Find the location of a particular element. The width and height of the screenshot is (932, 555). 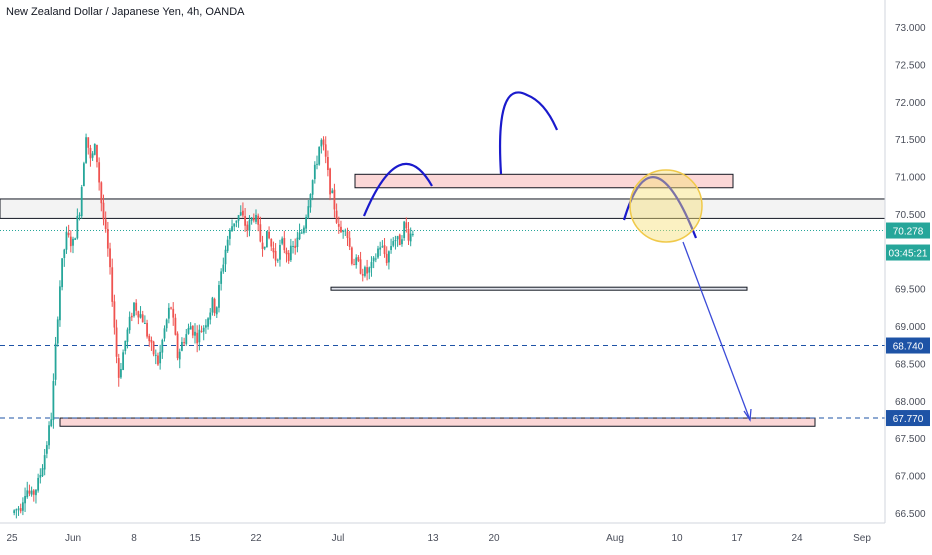

current-price-label: 70.278 is located at coordinates (908, 232).